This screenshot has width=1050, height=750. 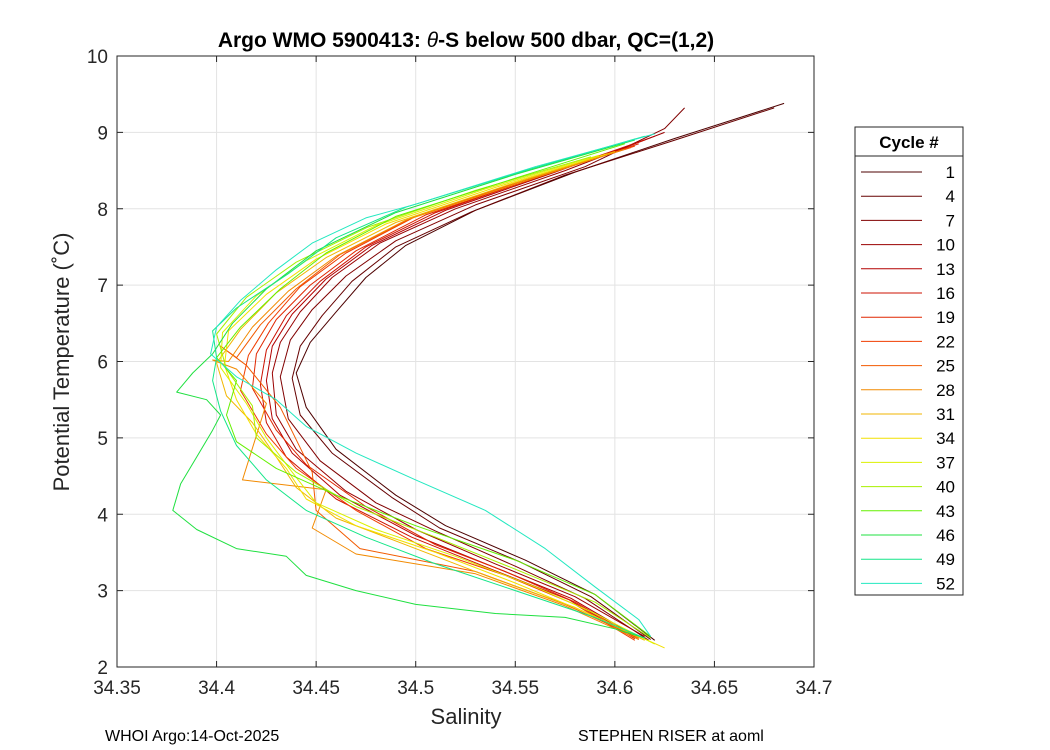 What do you see at coordinates (102, 515) in the screenshot?
I see `y-tick-label: 4` at bounding box center [102, 515].